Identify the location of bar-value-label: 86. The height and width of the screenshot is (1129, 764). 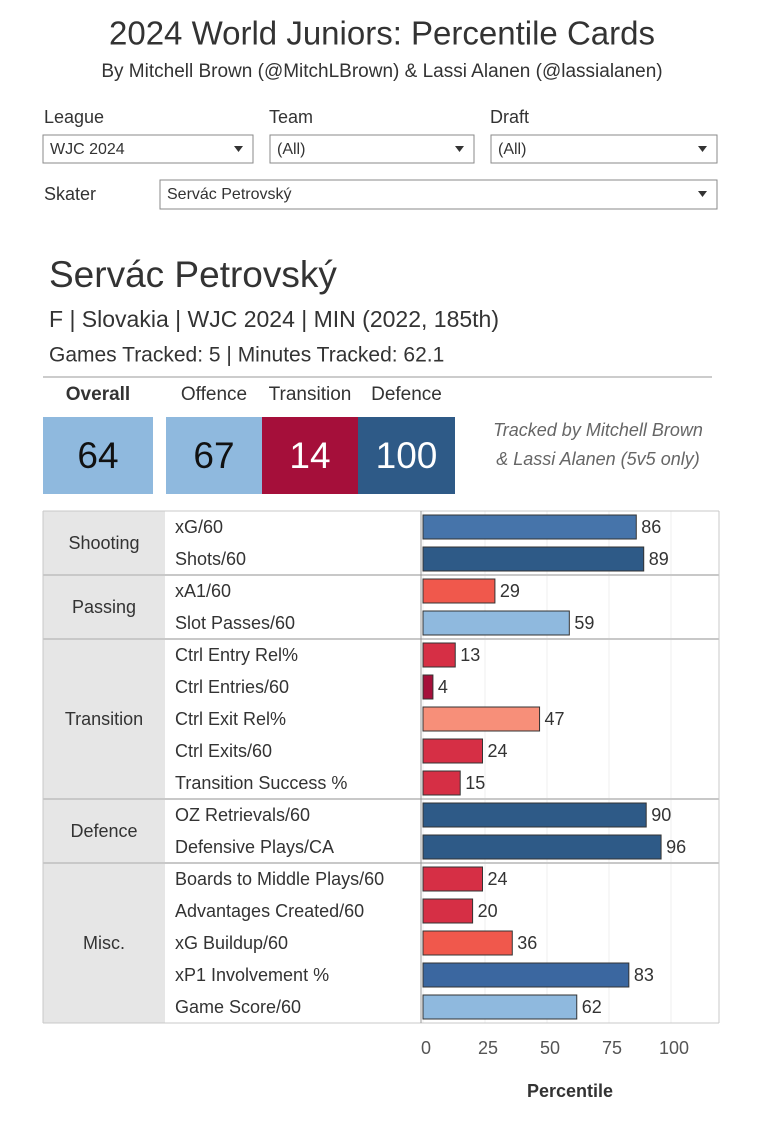
(651, 527).